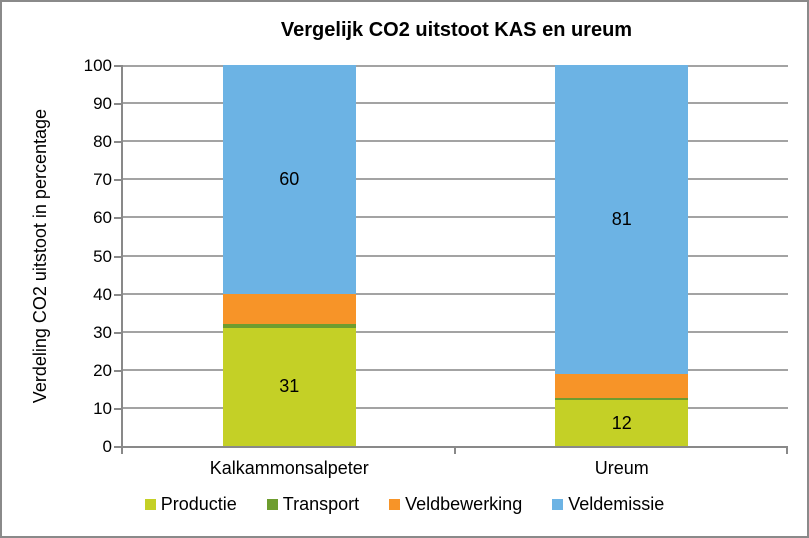 The height and width of the screenshot is (538, 809). I want to click on chart-title: Vergelijk CO2 uitstoot KAS en ureum, so click(456, 30).